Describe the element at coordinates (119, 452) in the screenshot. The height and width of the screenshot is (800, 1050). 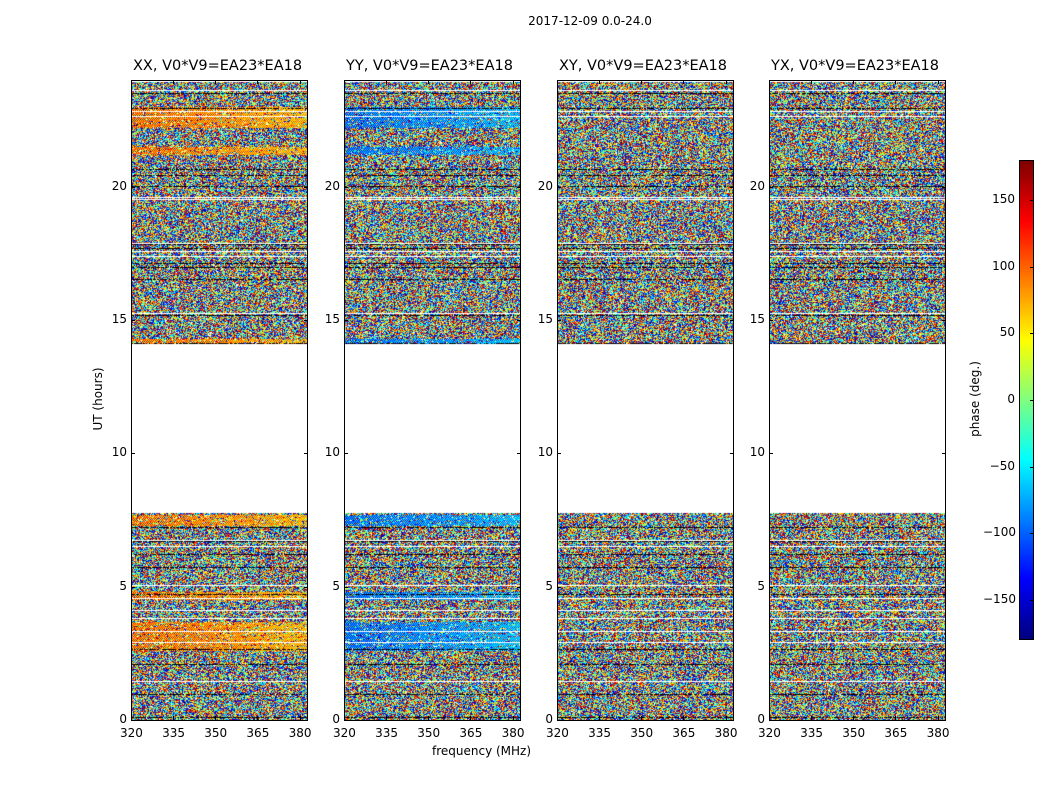
I see `y-tick-label: 10` at that location.